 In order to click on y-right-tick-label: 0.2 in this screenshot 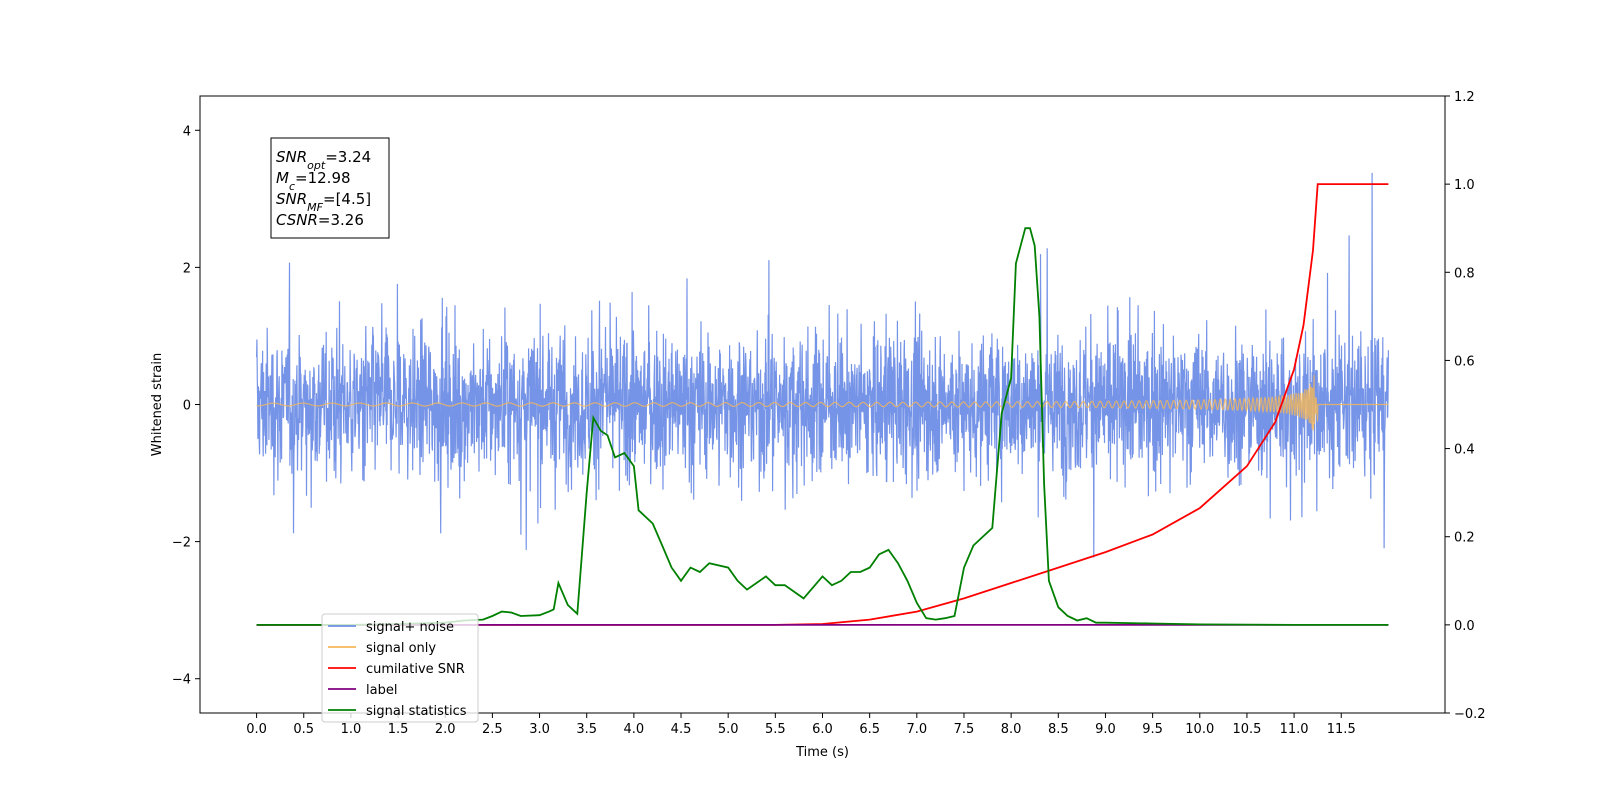, I will do `click(1464, 538)`.